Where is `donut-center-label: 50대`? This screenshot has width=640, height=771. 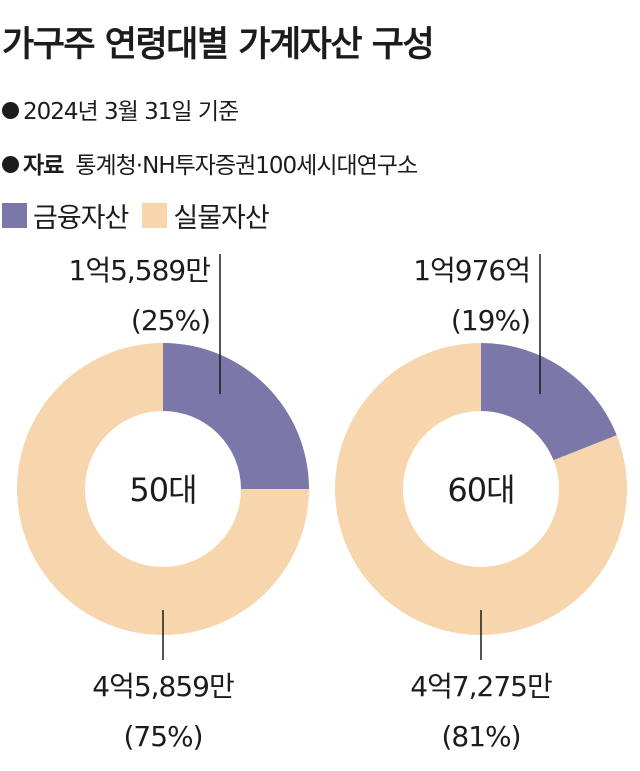 donut-center-label: 50대 is located at coordinates (162, 490).